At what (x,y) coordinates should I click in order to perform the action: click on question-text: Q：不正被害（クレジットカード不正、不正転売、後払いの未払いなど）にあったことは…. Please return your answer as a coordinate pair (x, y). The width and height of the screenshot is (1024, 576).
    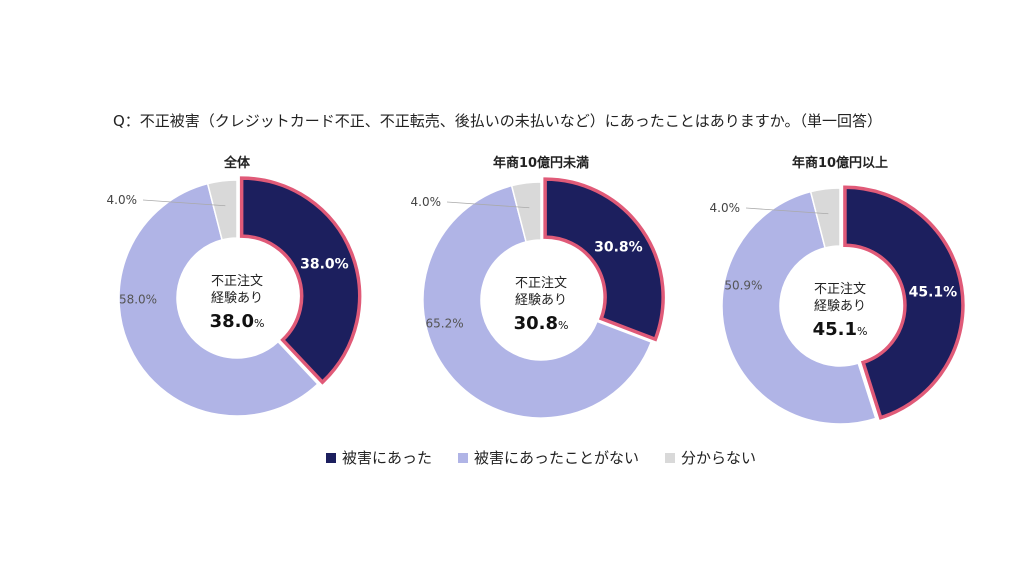
    Looking at the image, I should click on (498, 121).